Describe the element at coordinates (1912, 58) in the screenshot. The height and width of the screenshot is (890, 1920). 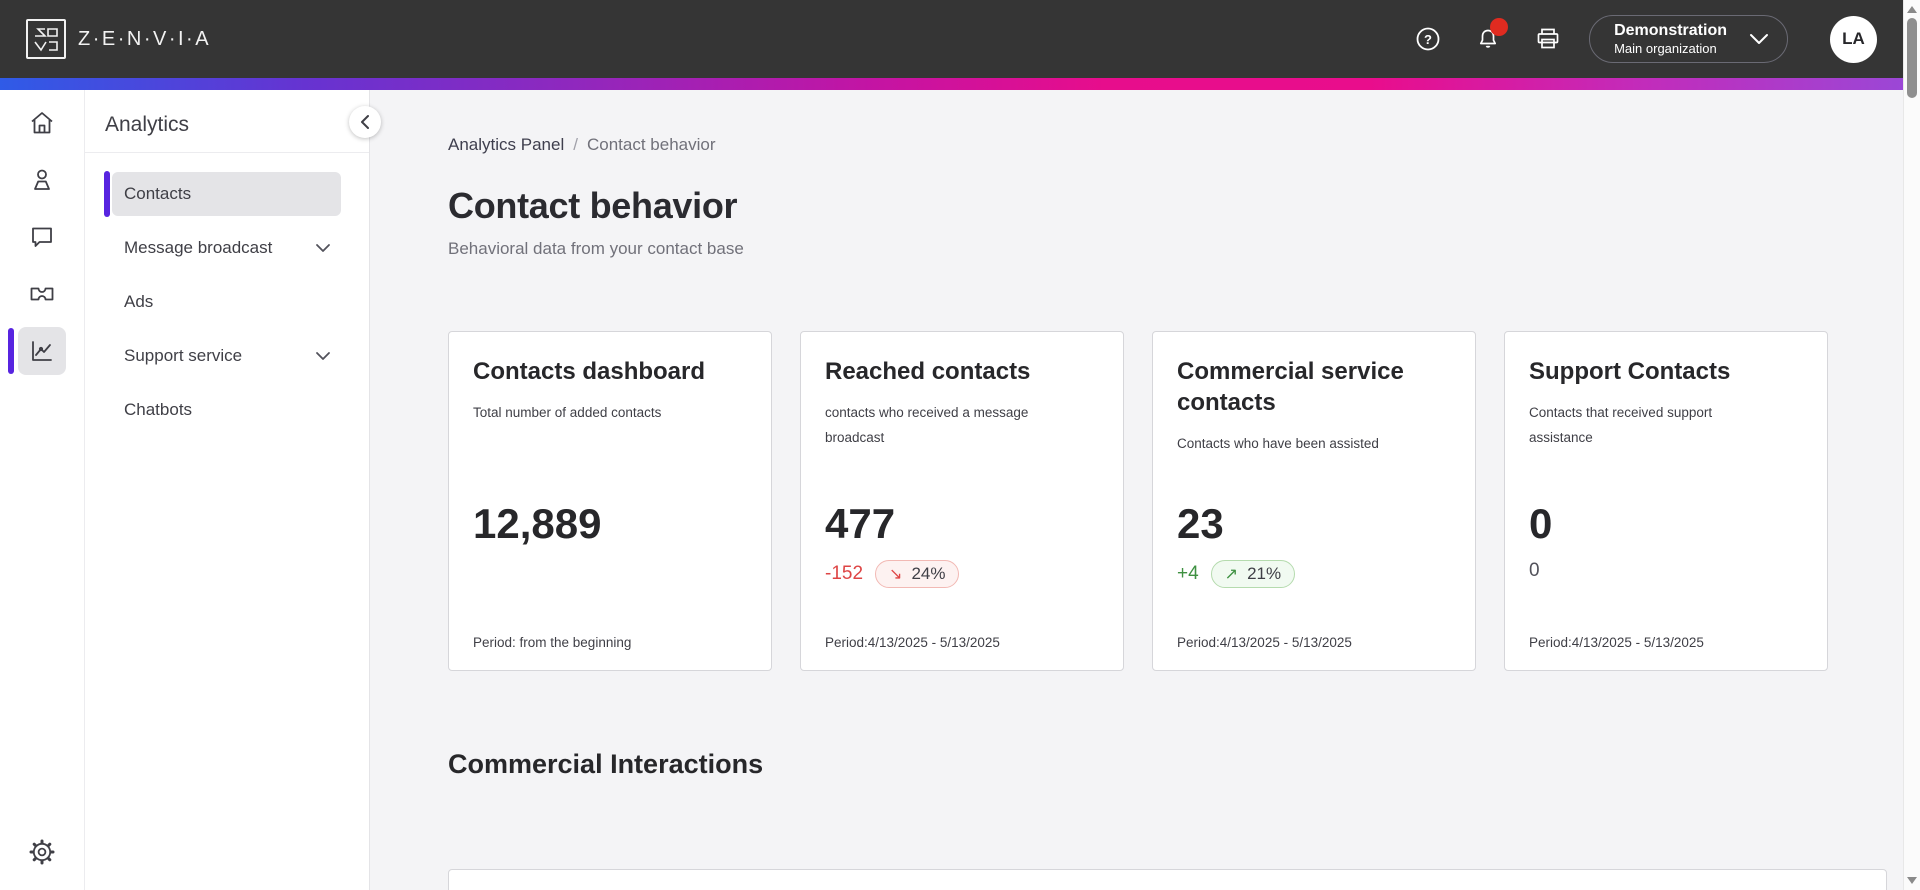
I see `scrollbar-thumb` at that location.